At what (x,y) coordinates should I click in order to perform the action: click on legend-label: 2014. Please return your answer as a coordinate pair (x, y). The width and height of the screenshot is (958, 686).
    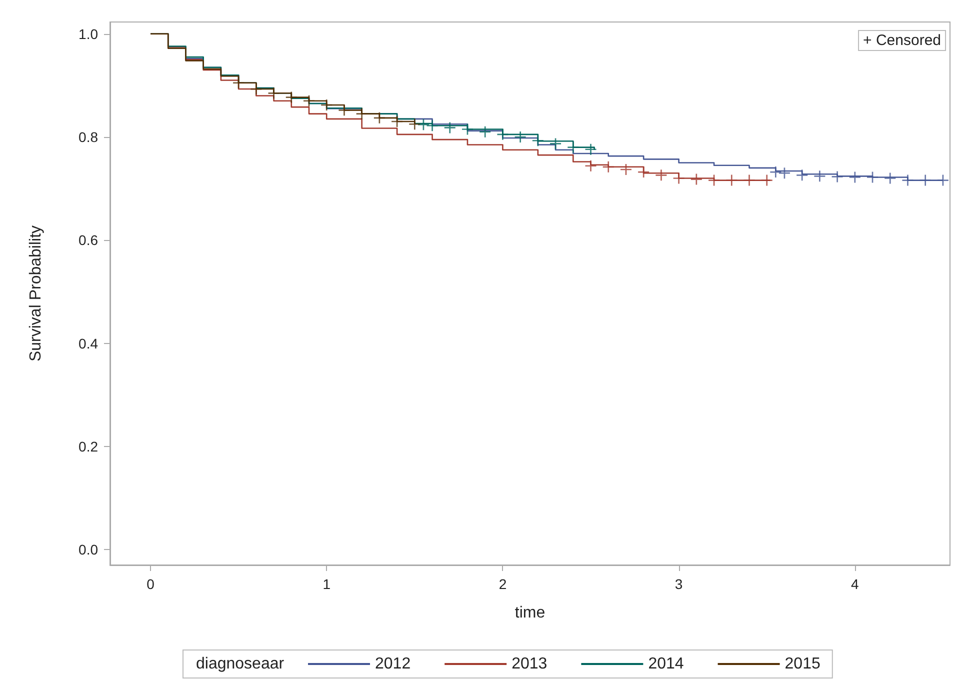
    Looking at the image, I should click on (666, 664).